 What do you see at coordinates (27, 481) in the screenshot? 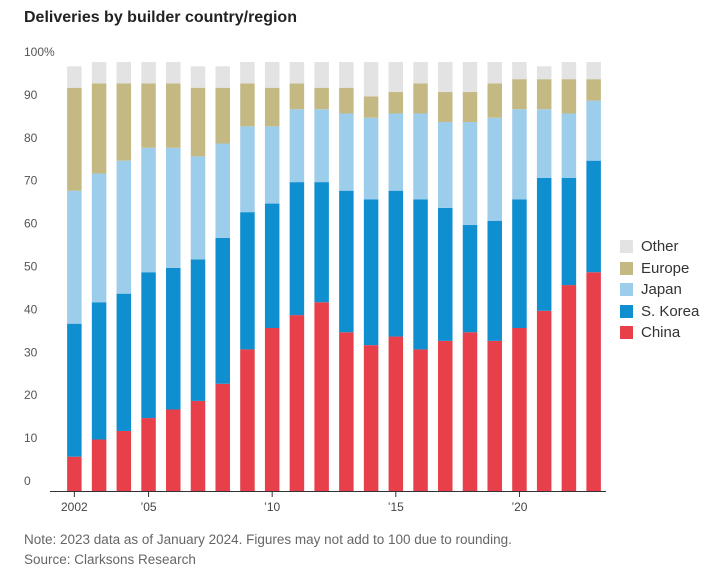
I see `y-tick-label: 0` at bounding box center [27, 481].